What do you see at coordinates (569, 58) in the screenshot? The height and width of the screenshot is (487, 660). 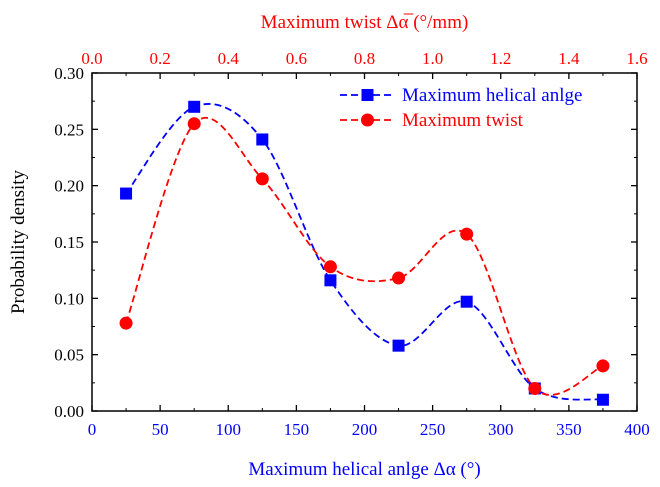 I see `top-tick-label: 1.4` at bounding box center [569, 58].